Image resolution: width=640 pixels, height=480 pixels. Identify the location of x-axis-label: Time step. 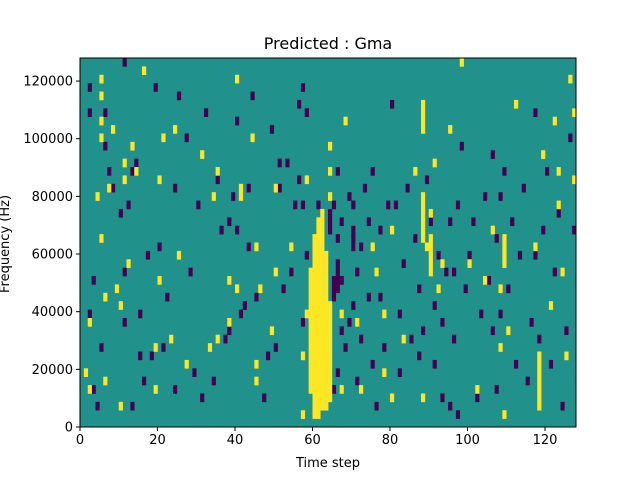
(327, 463).